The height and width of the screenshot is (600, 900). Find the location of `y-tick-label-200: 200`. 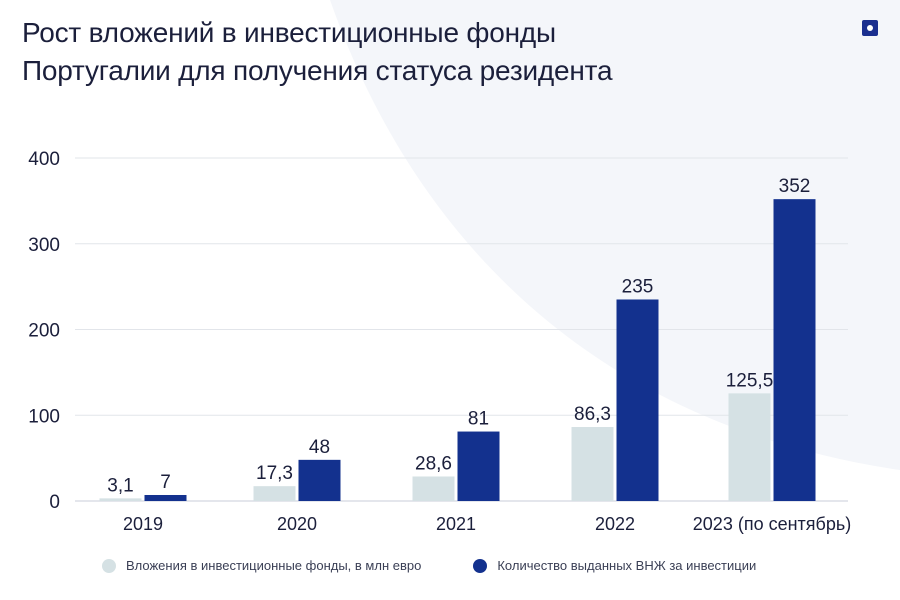

y-tick-label-200: 200 is located at coordinates (44, 331).